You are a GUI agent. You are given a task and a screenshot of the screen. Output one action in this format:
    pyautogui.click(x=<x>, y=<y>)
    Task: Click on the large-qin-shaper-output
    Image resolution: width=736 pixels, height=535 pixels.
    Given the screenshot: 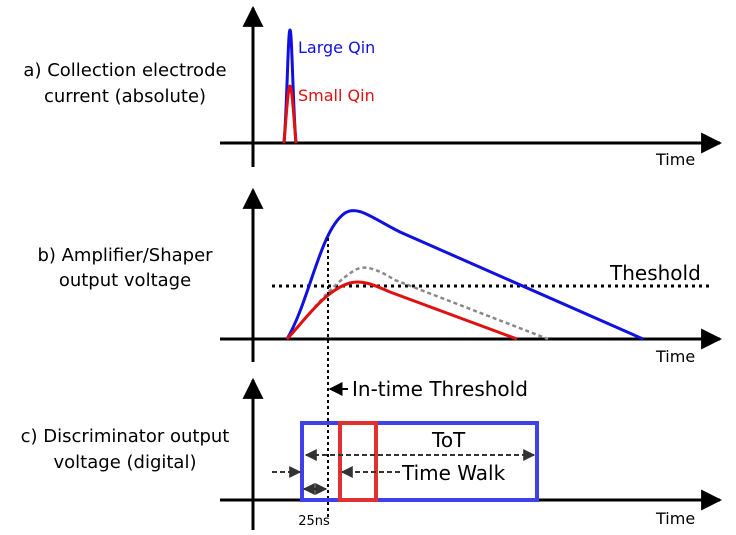 What is the action you would take?
    pyautogui.click(x=464, y=275)
    